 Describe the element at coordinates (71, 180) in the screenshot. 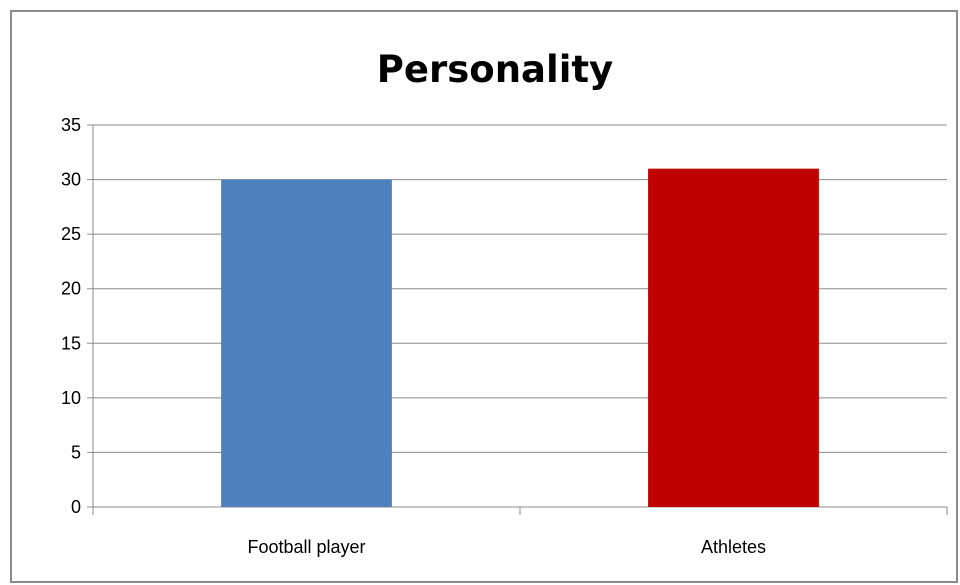

I see `y-tick-label-30: 30` at that location.